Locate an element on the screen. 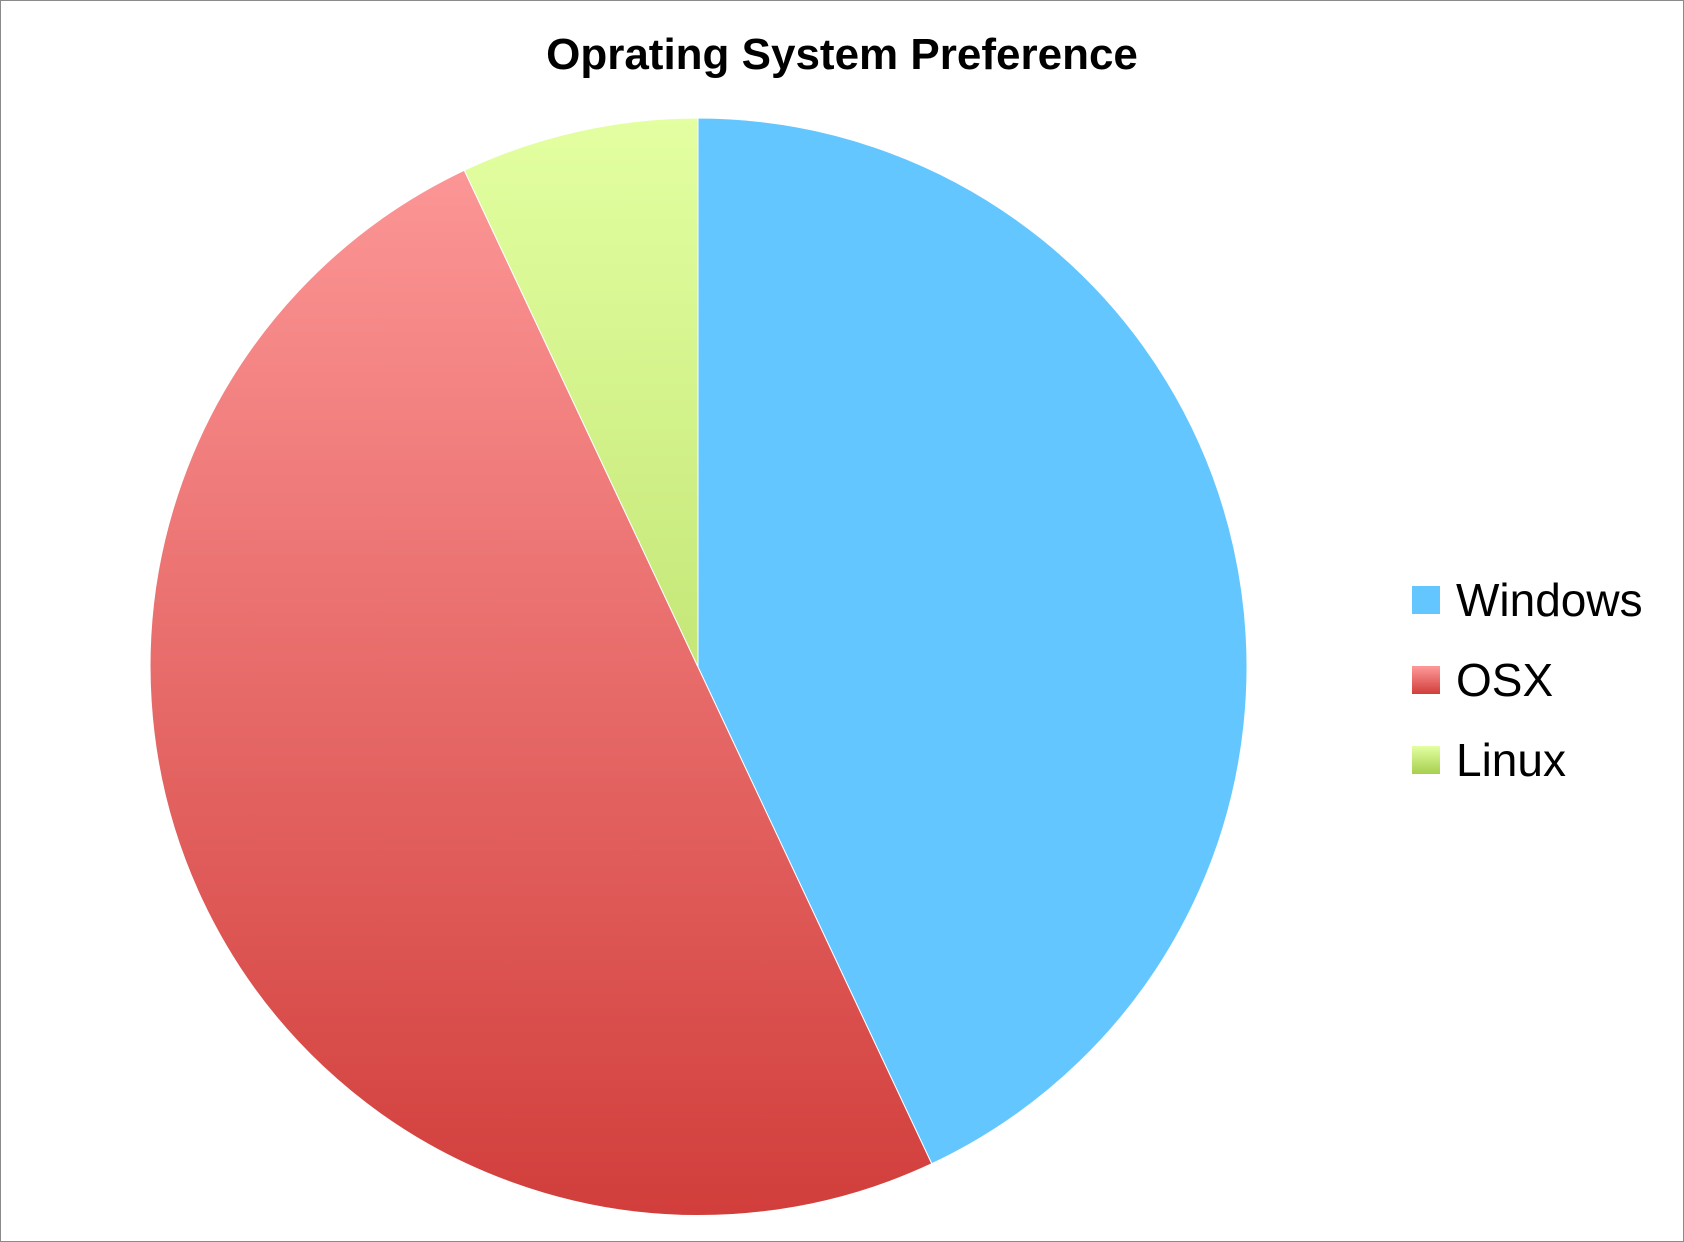 Image resolution: width=1684 pixels, height=1242 pixels. legend-swatch-windows is located at coordinates (1426, 600).